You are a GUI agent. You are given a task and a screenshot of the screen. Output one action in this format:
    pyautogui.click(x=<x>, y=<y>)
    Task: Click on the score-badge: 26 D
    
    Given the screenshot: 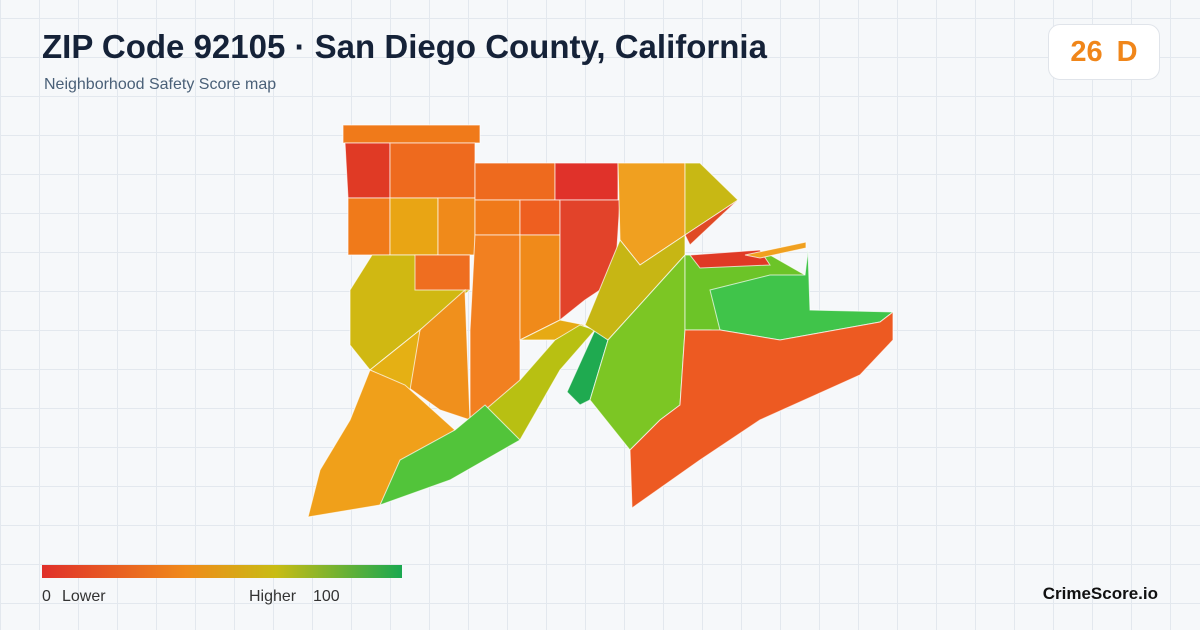 What is the action you would take?
    pyautogui.click(x=1104, y=52)
    